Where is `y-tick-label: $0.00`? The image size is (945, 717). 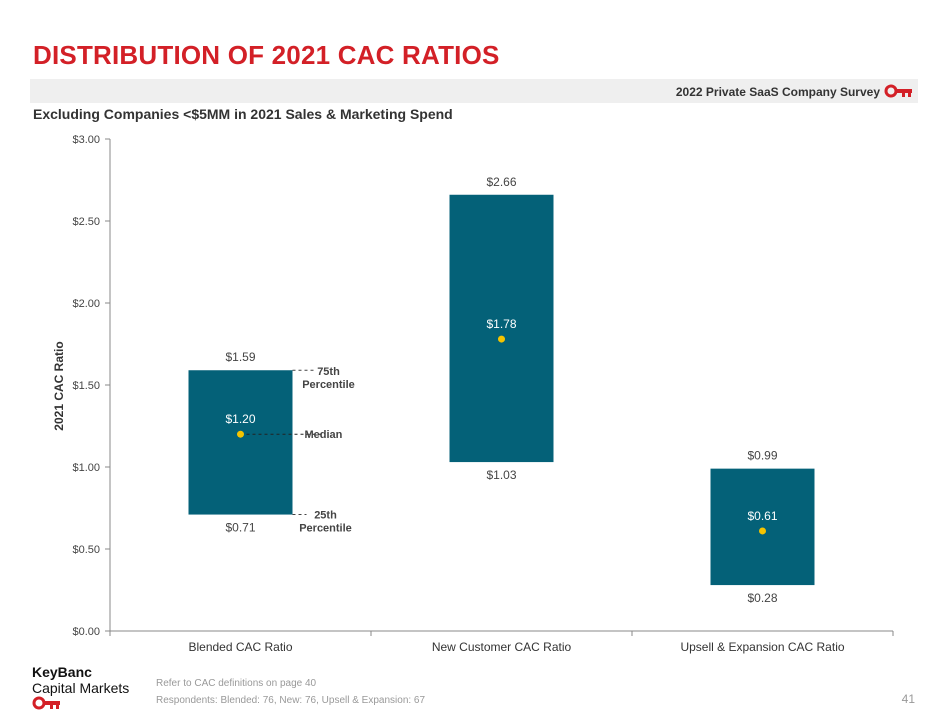 y-tick-label: $0.00 is located at coordinates (86, 632).